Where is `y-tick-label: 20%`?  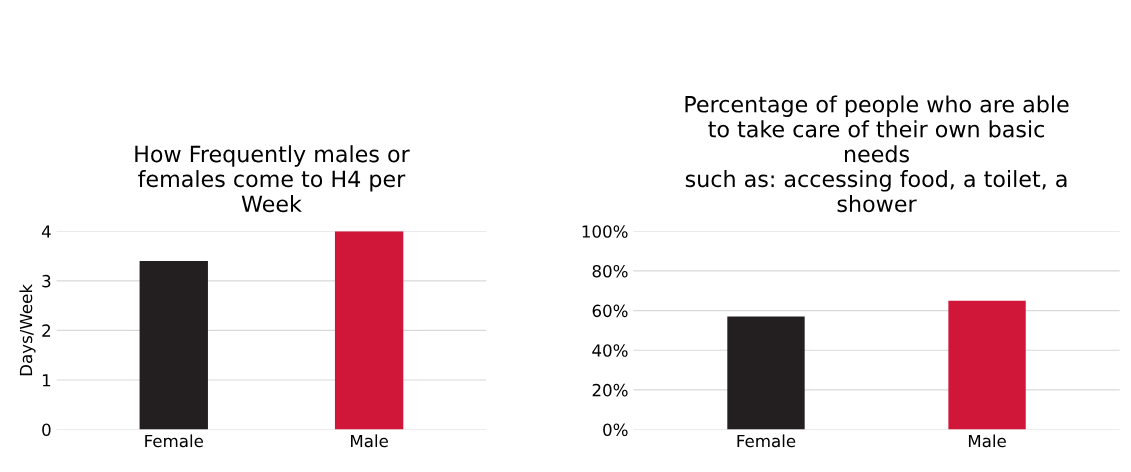 y-tick-label: 20% is located at coordinates (610, 390).